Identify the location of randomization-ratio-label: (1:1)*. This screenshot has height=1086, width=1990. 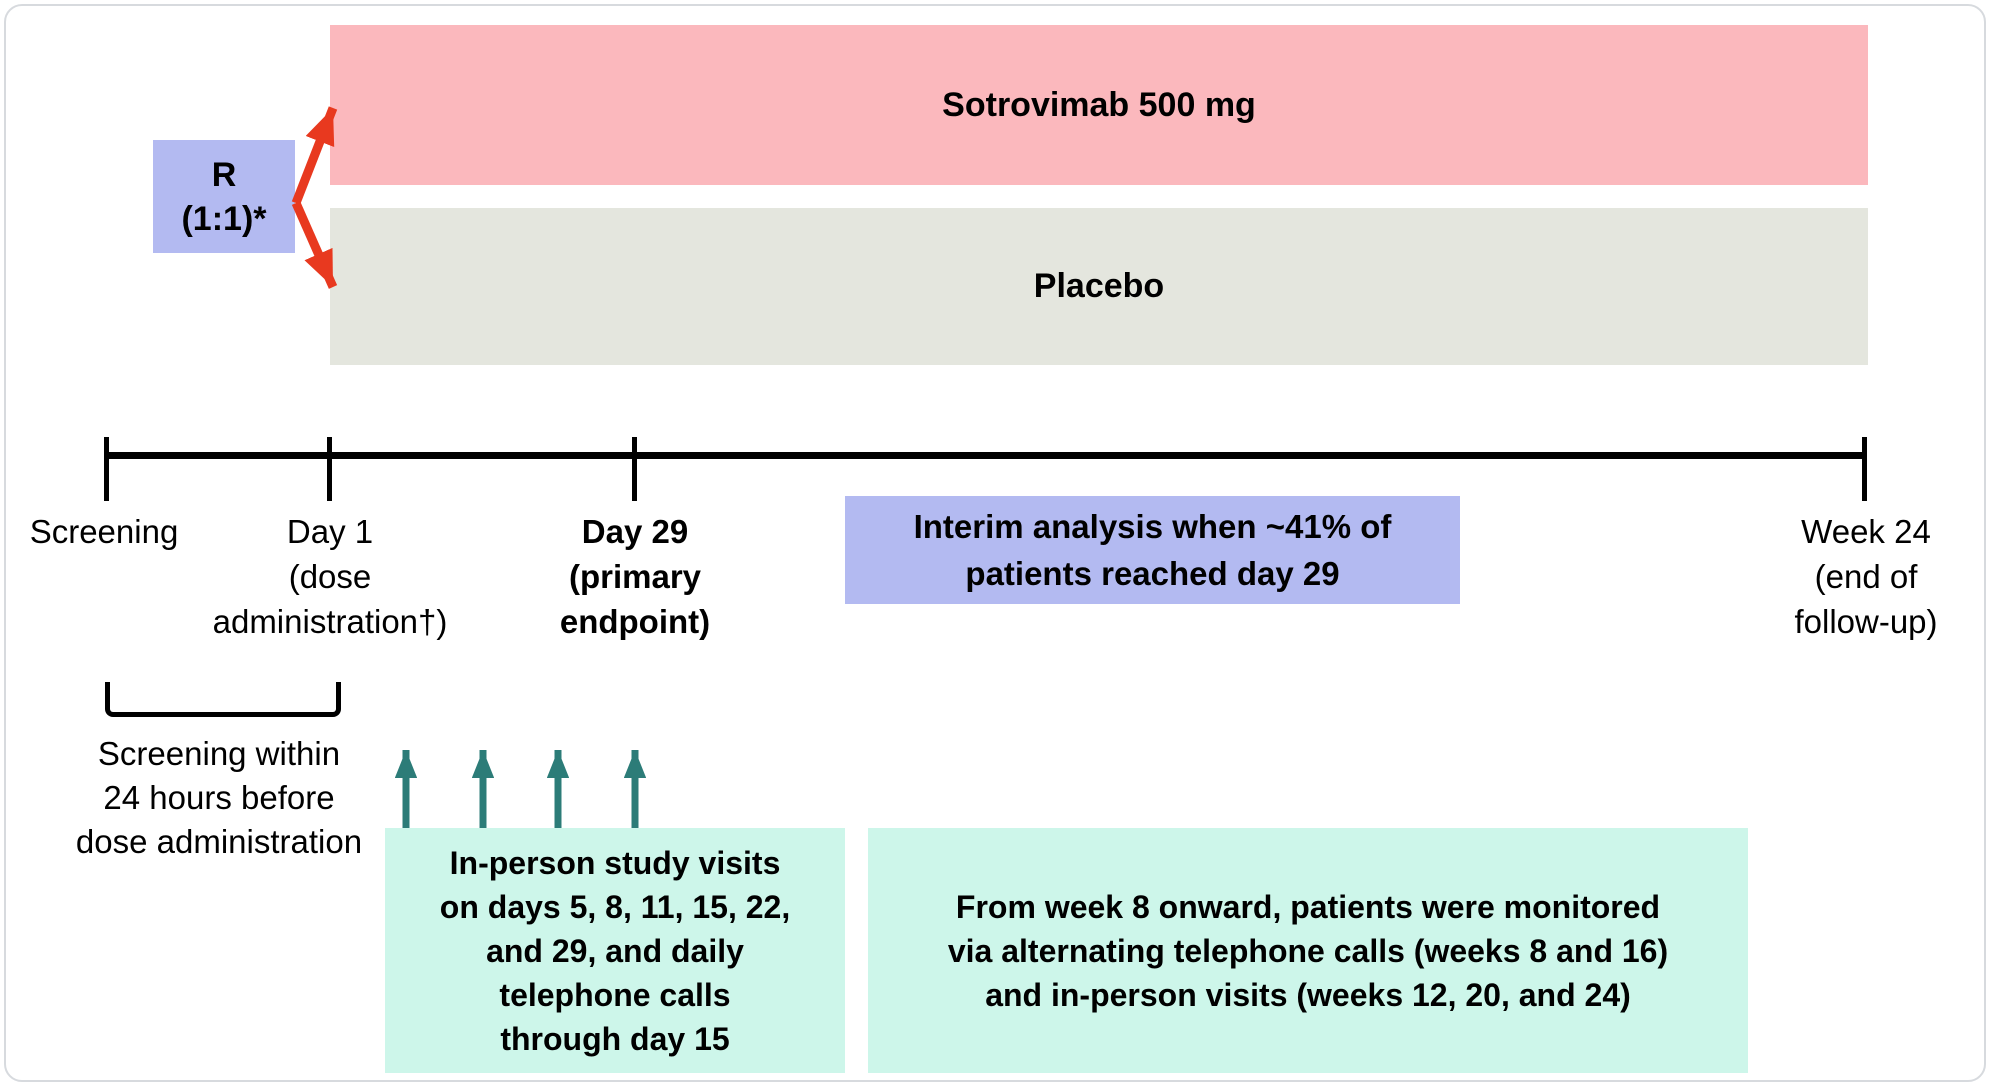
(224, 218).